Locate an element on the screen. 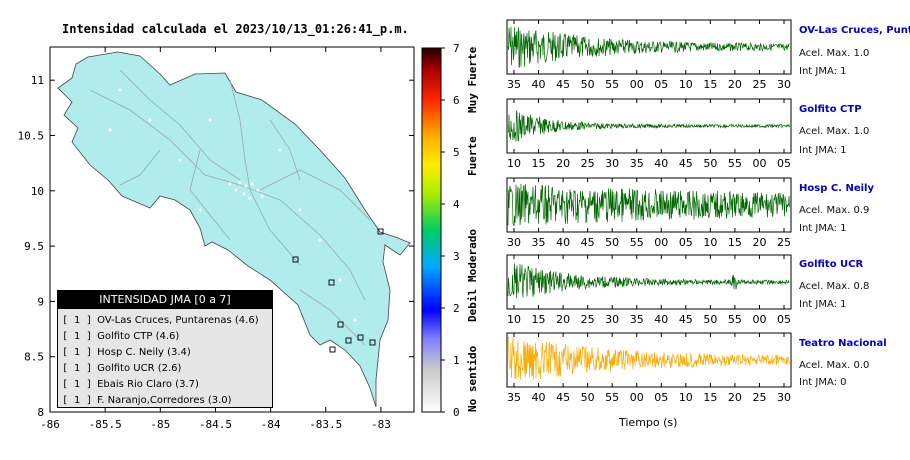 This screenshot has height=460, width=910. map-x-tick-label: -86 is located at coordinates (50, 424).